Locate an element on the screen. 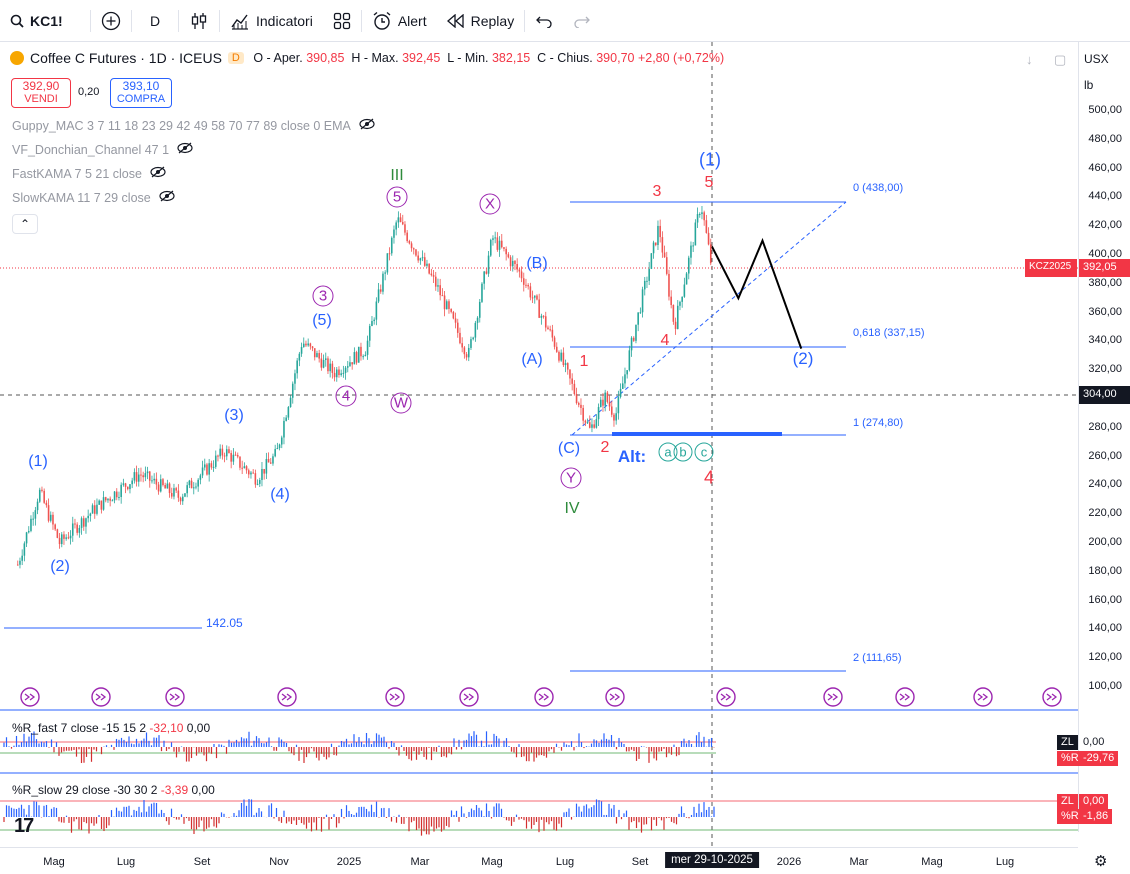 The width and height of the screenshot is (1130, 874). compare-button is located at coordinates (111, 21).